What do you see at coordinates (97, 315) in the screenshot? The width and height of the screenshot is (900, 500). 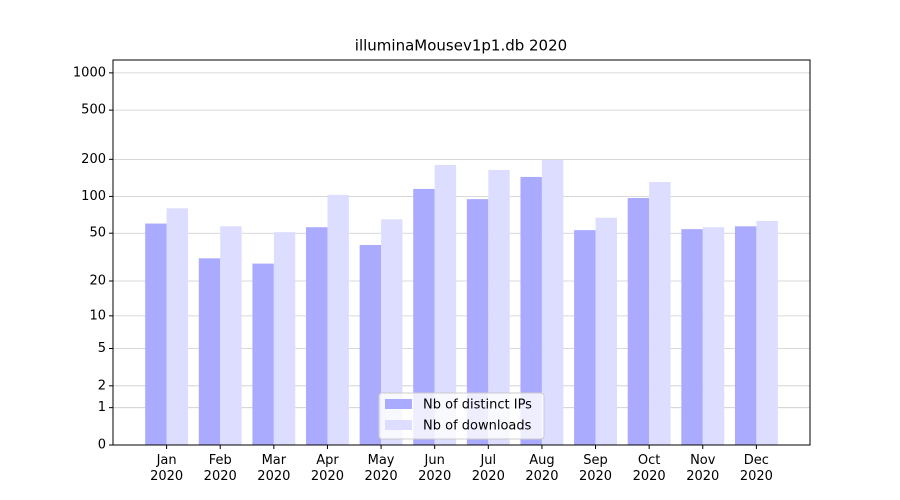 I see `y-tick-label: 10` at bounding box center [97, 315].